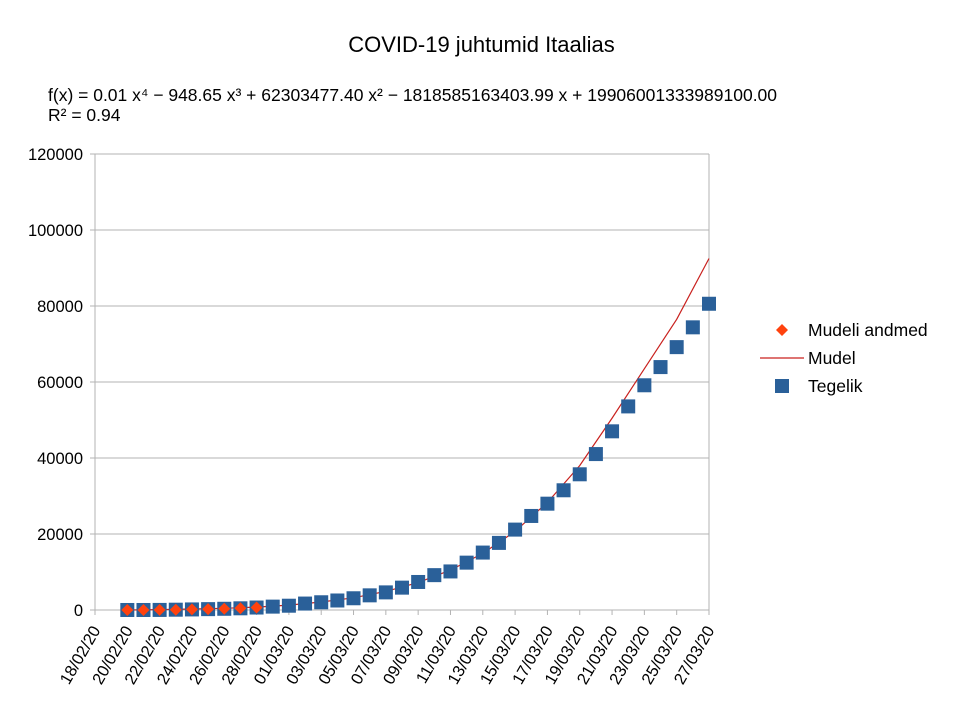 The image size is (963, 717). I want to click on y-tick-label: 100000, so click(55, 231).